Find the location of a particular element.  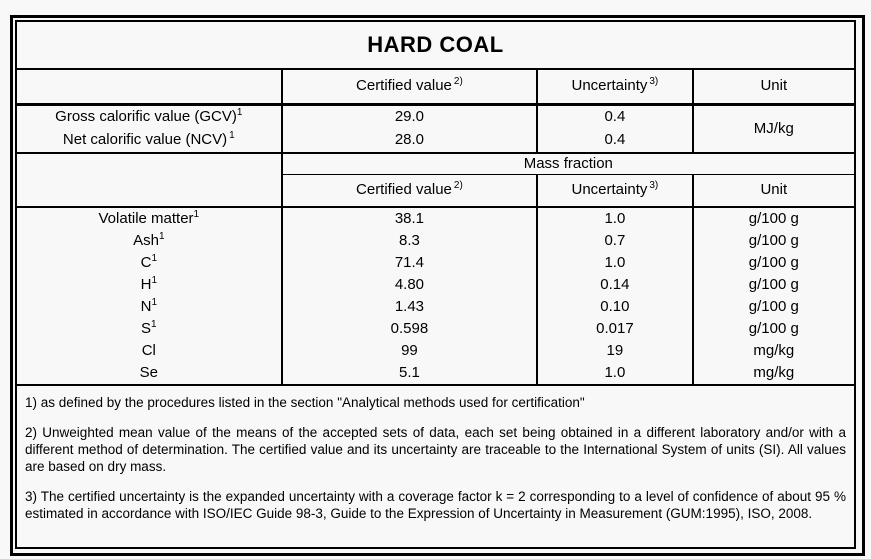

empty-corner-cell is located at coordinates (149, 180).